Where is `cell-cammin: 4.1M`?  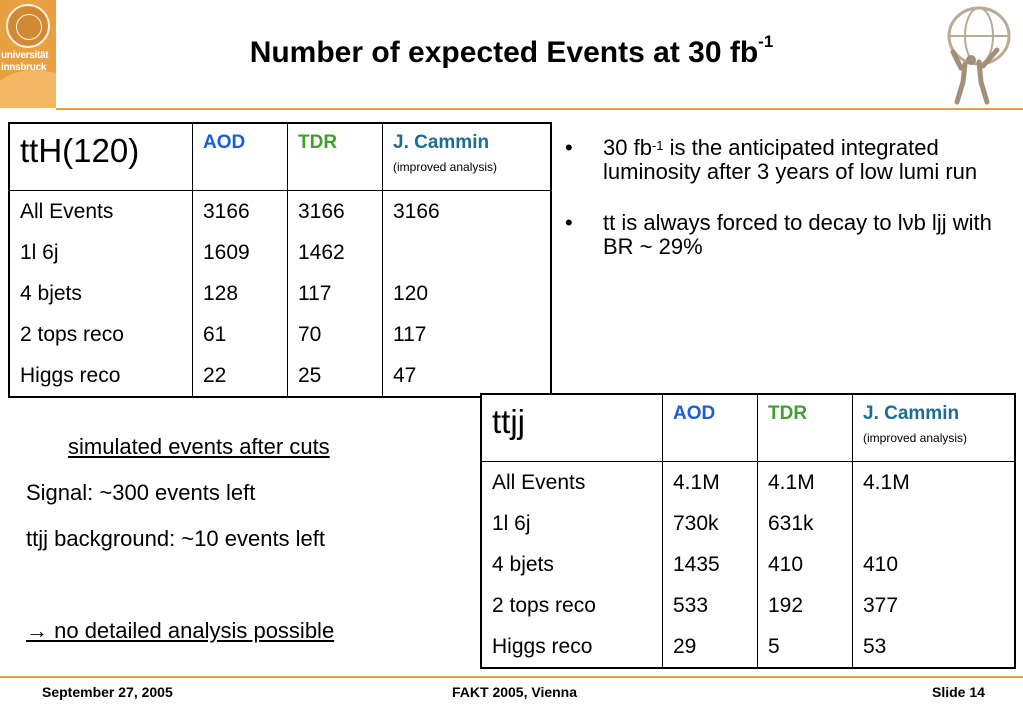
cell-cammin: 4.1M is located at coordinates (886, 482).